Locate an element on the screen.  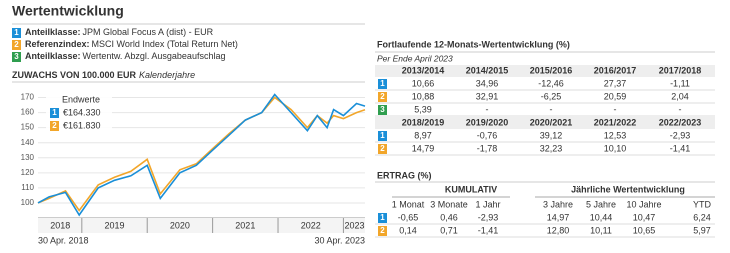
x-tick-label: 2020 is located at coordinates (180, 225).